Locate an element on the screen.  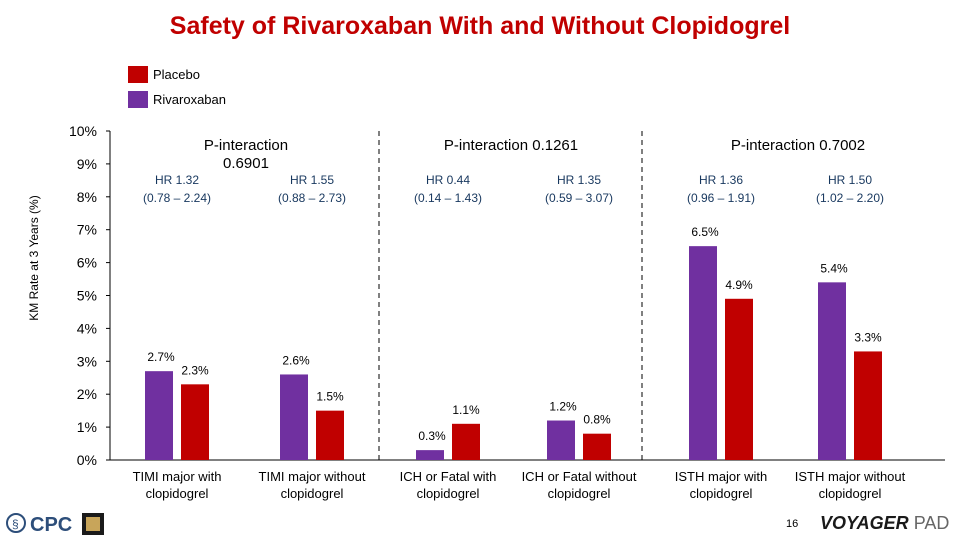
y-tick-label: 1% is located at coordinates (87, 427).